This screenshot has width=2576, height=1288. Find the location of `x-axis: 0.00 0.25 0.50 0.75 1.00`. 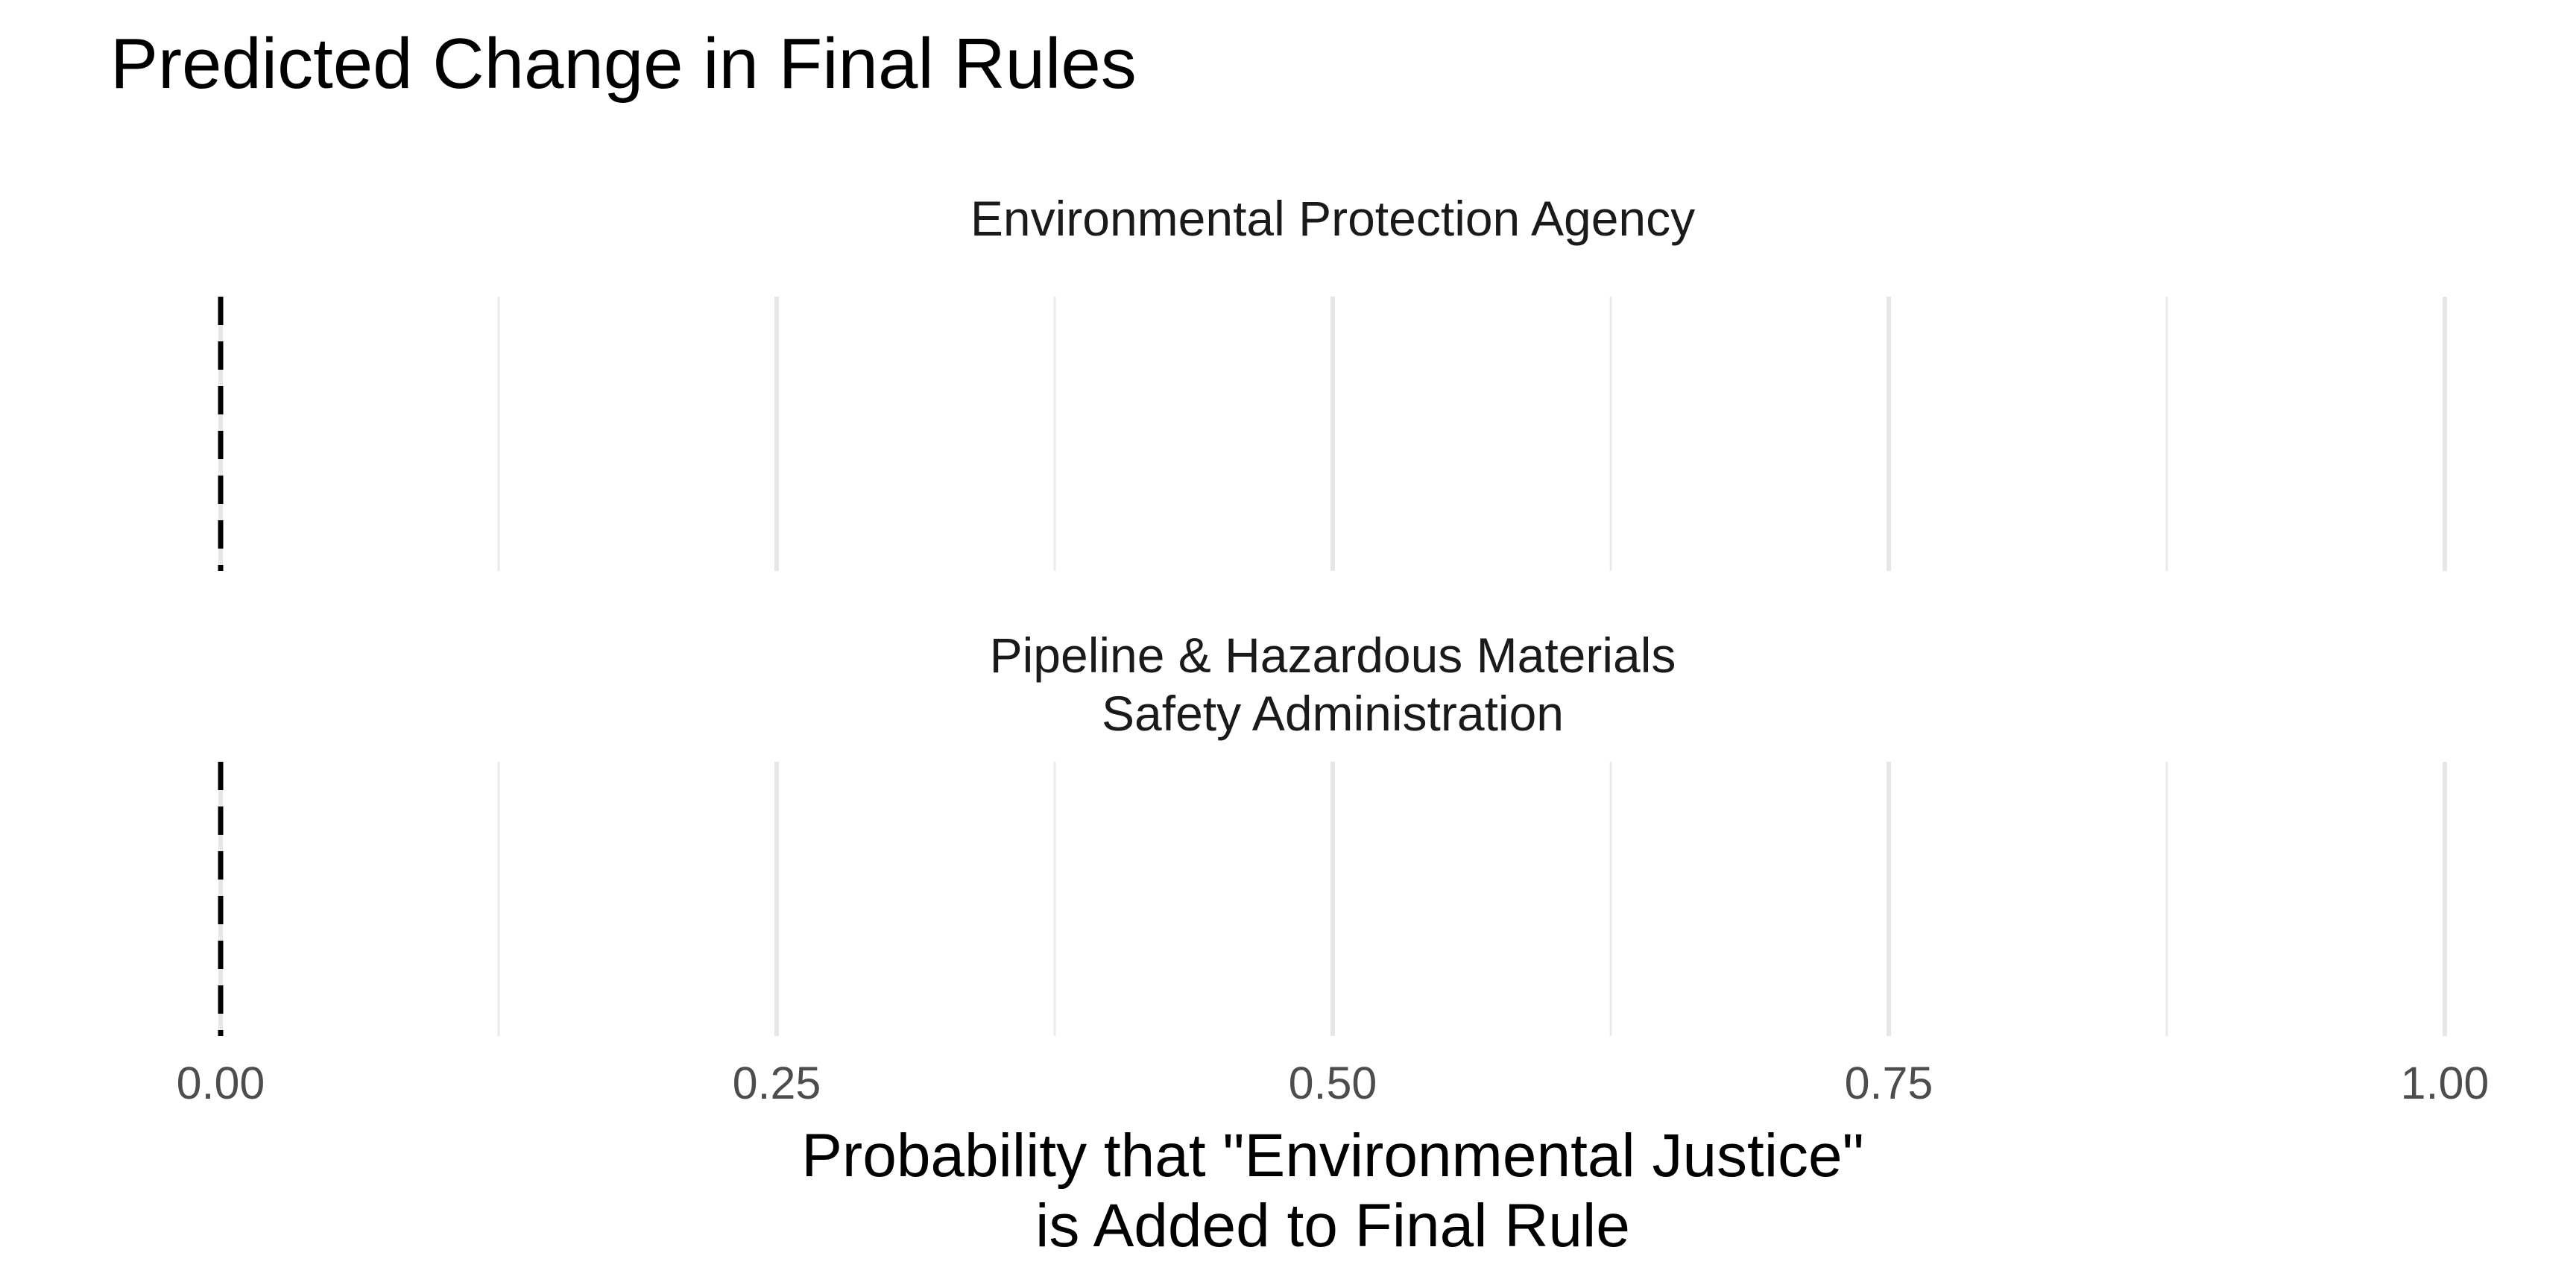

x-axis: 0.00 0.25 0.50 0.75 1.00 is located at coordinates (1333, 1083).